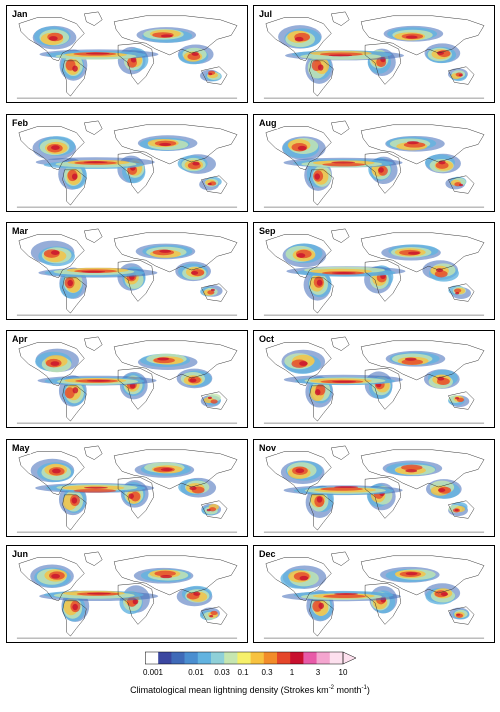 This screenshot has width=500, height=712. I want to click on colorbar-extension-arrow, so click(349, 658).